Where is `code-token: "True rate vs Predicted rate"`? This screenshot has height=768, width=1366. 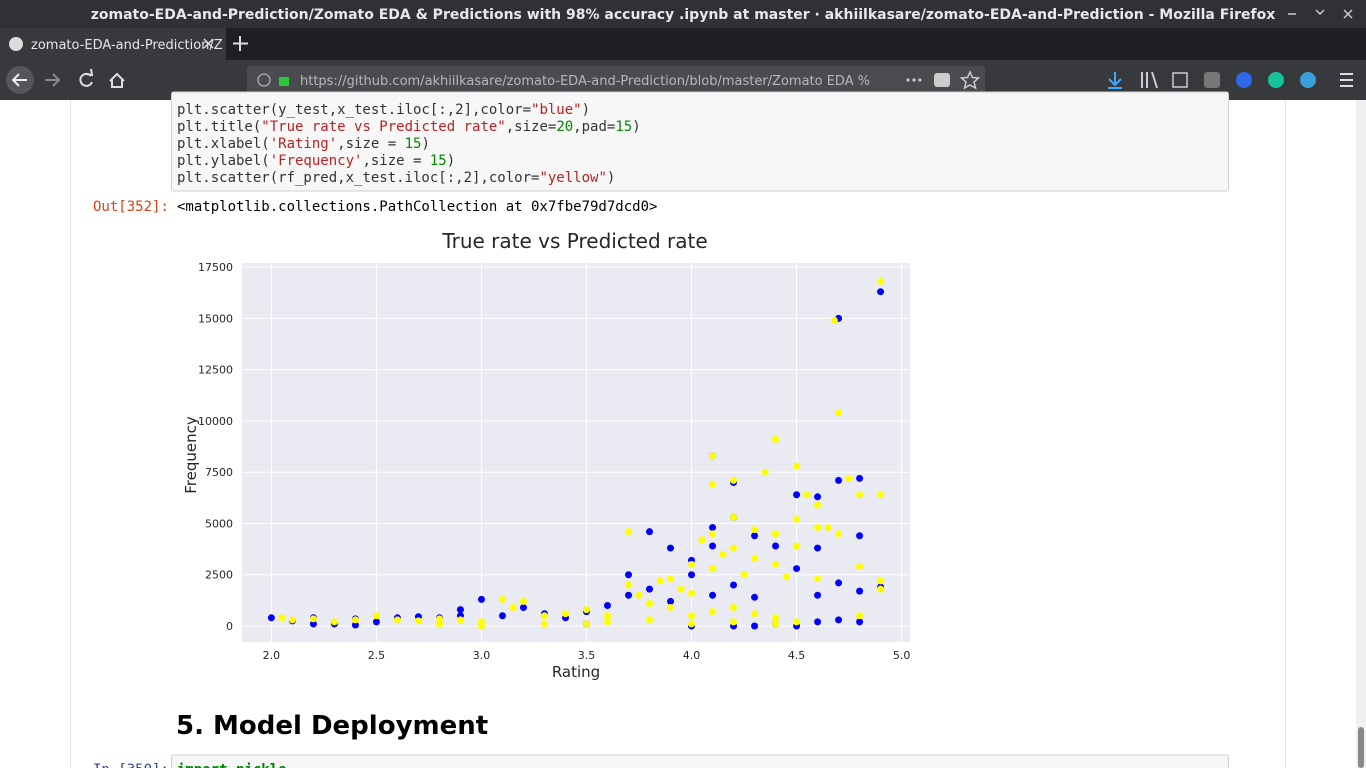 code-token: "True rate vs Predicted rate" is located at coordinates (383, 127).